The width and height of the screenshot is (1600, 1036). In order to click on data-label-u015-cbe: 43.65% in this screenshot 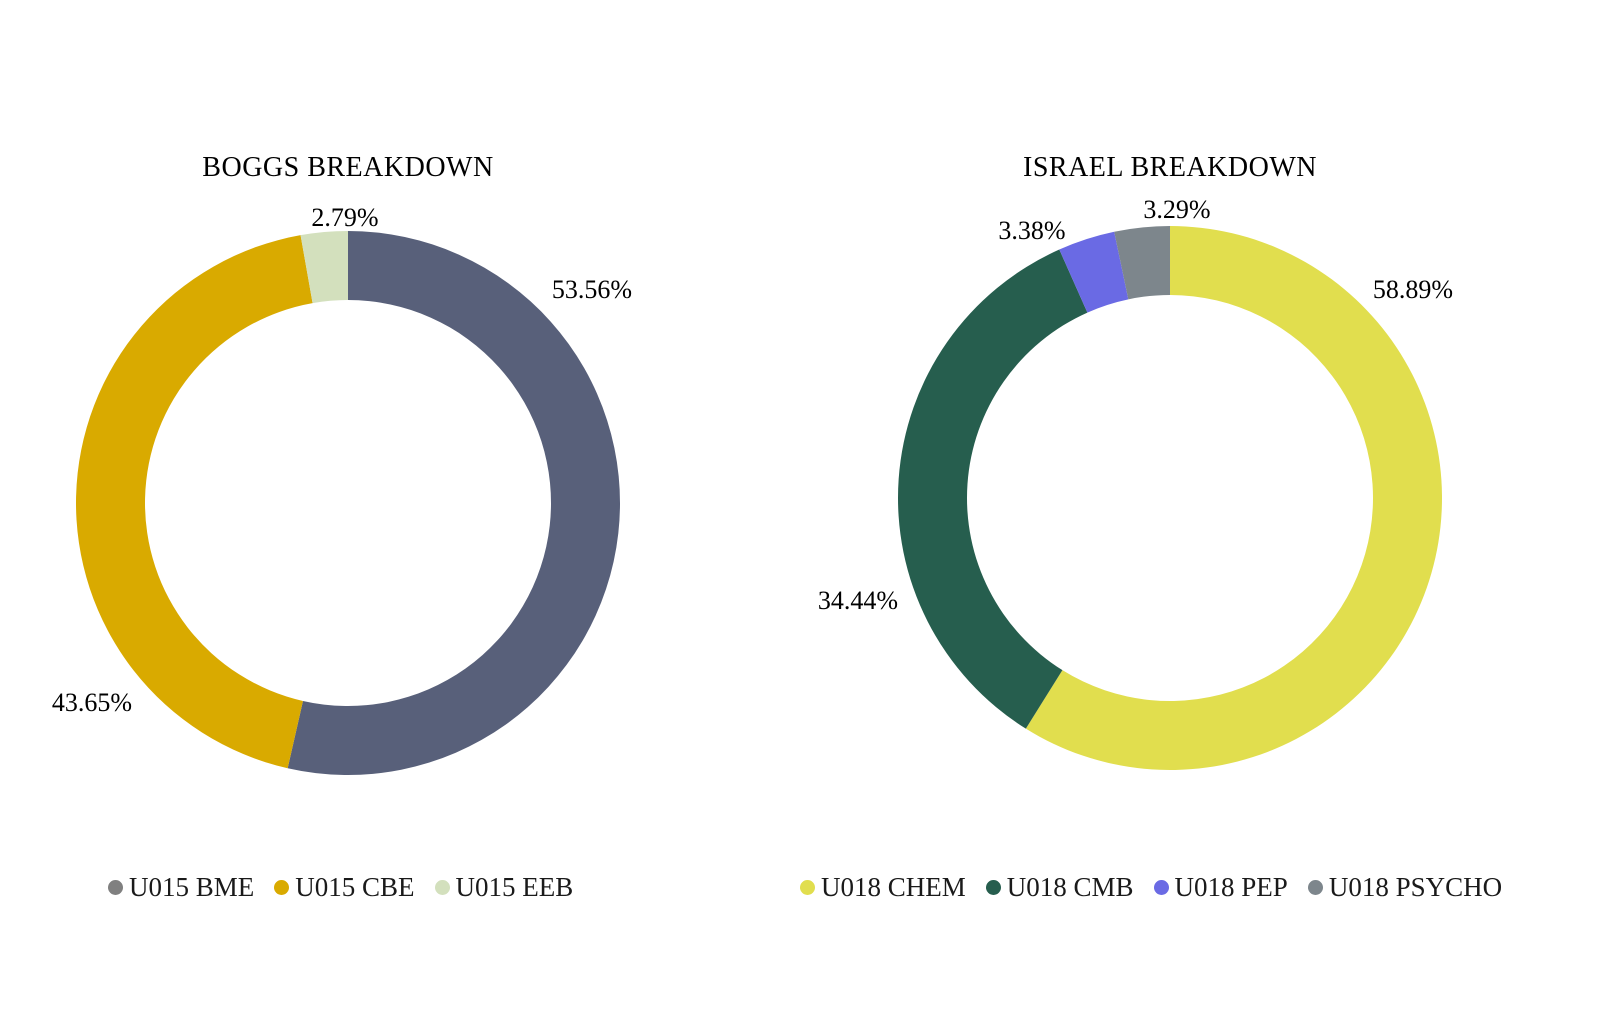, I will do `click(92, 702)`.